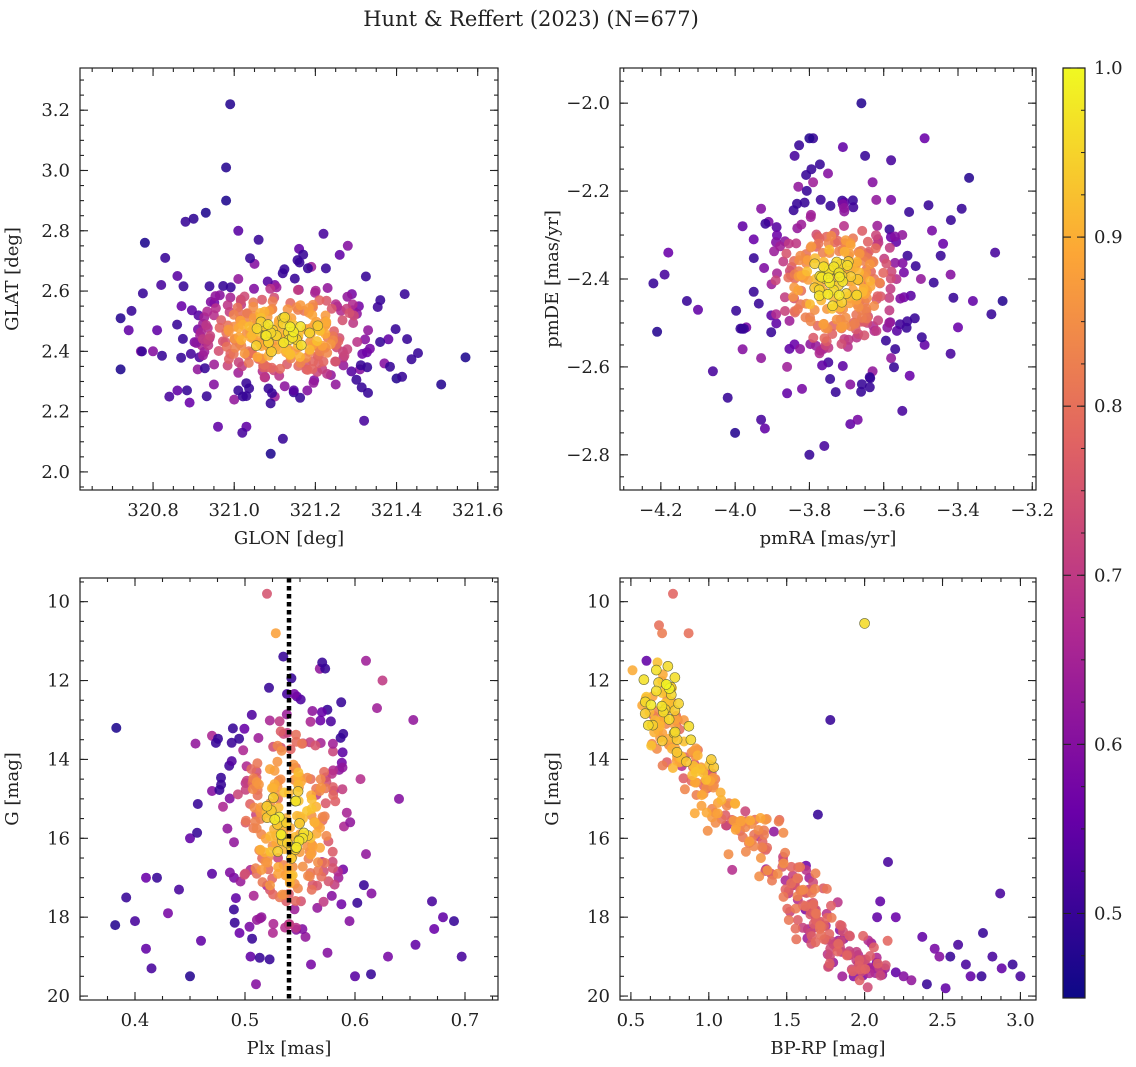 The height and width of the screenshot is (1067, 1136). Describe the element at coordinates (598, 602) in the screenshot. I see `y-tick-label: 10` at that location.